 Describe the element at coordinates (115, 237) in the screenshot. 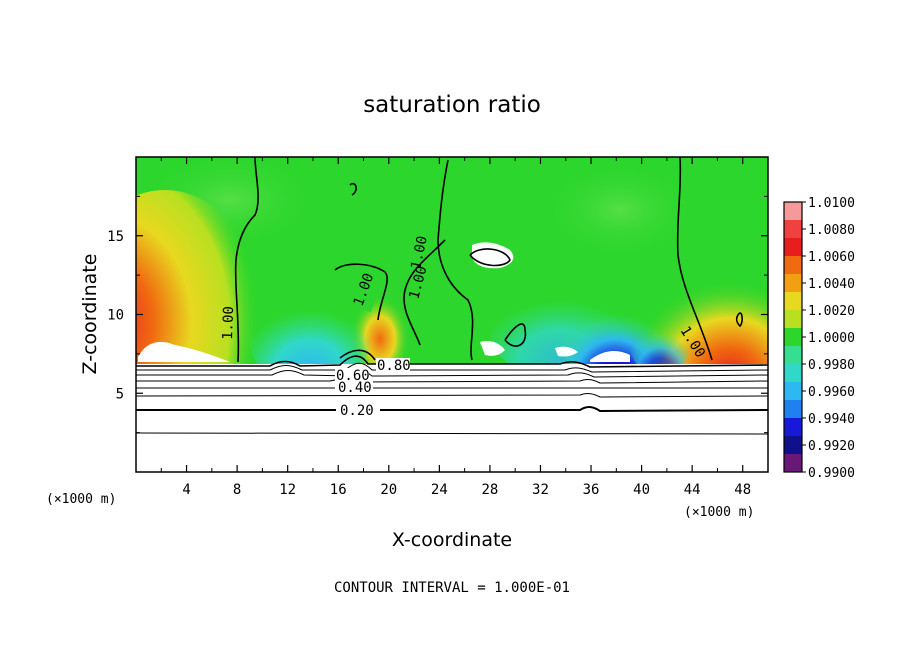

I see `y-tick-label: 15` at that location.